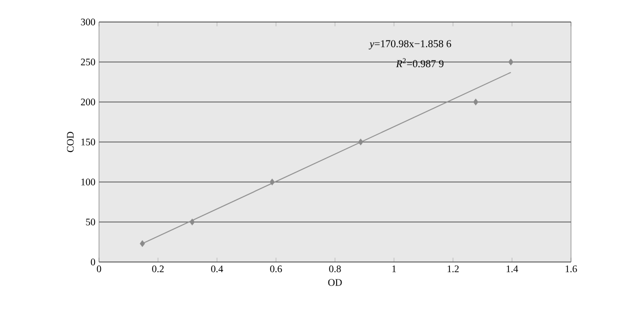 Image resolution: width=617 pixels, height=325 pixels. Describe the element at coordinates (70, 142) in the screenshot. I see `y-axis-title: COD` at that location.